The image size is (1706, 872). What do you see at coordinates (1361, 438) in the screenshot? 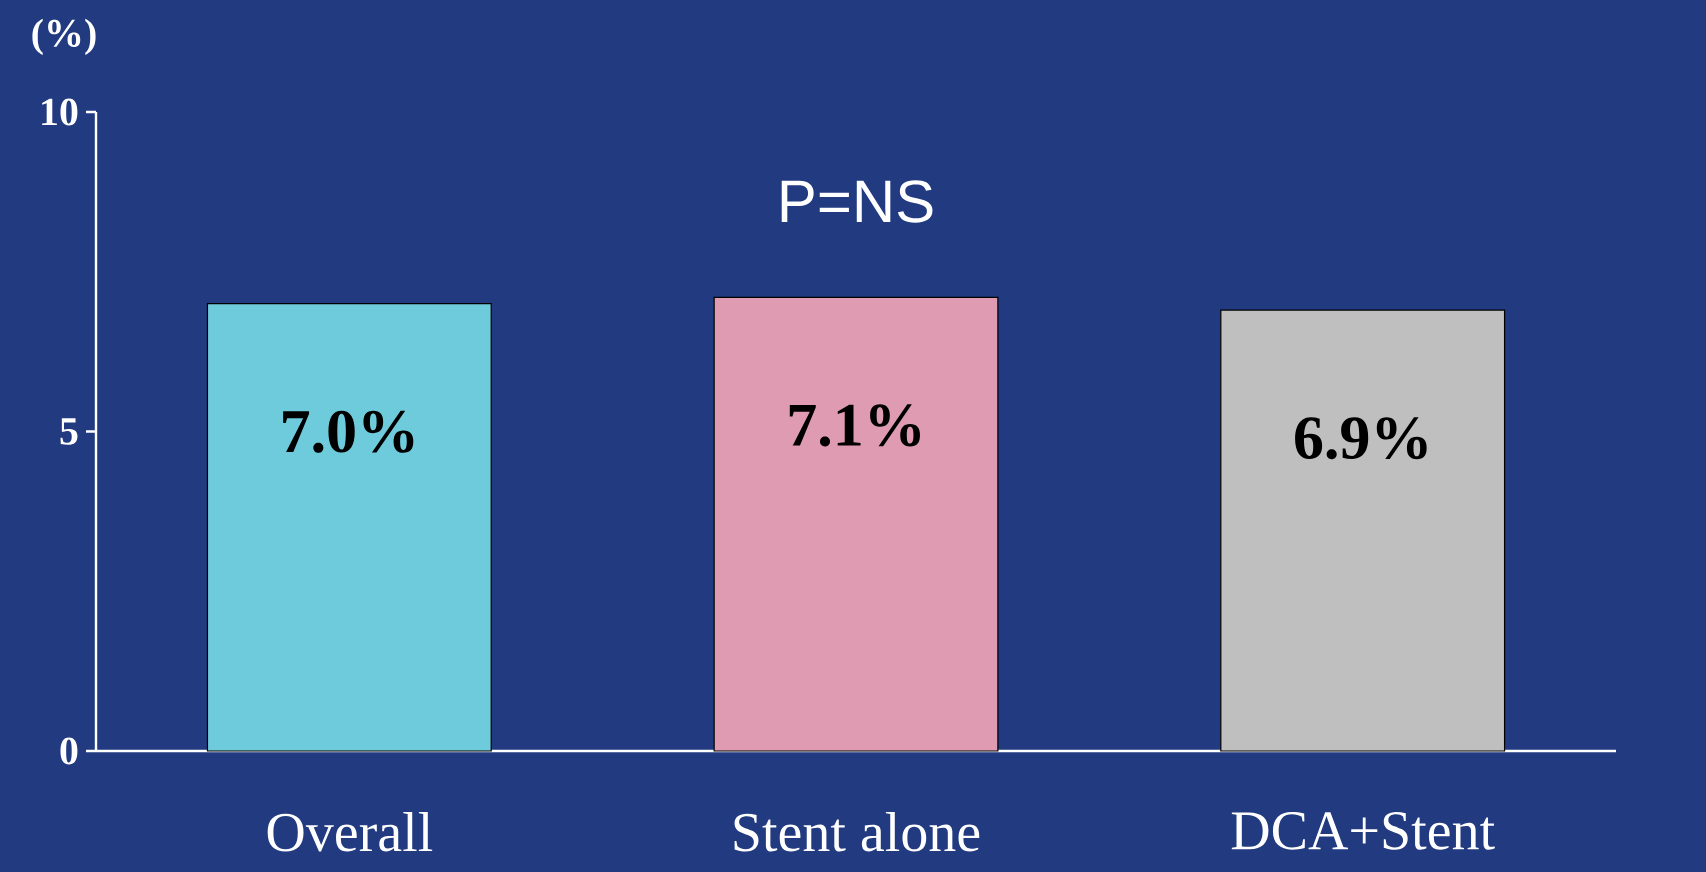
I see `data-label: 6.9%` at bounding box center [1361, 438].